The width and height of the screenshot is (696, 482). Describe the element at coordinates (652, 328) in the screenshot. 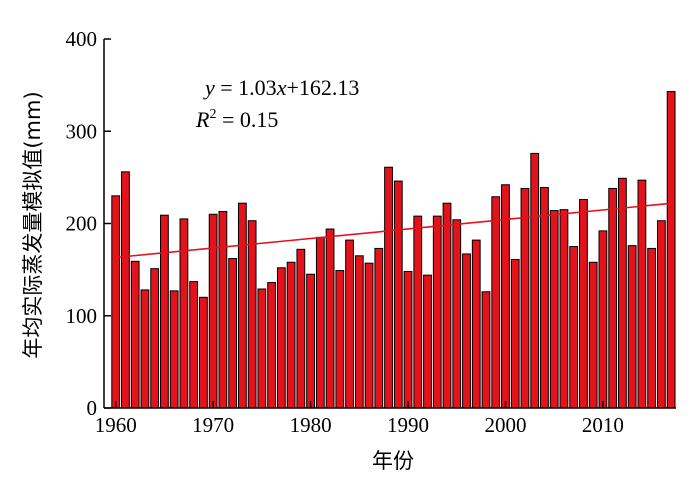

I see `bar-2015` at that location.